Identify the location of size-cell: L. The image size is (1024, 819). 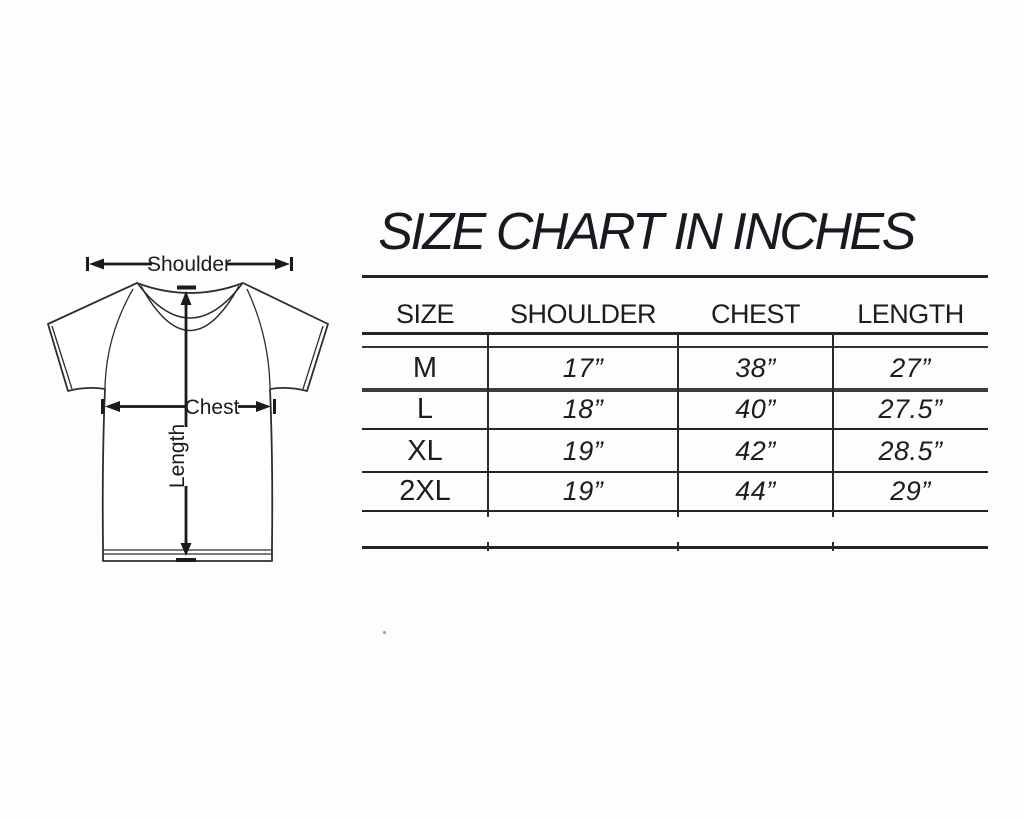
(425, 408).